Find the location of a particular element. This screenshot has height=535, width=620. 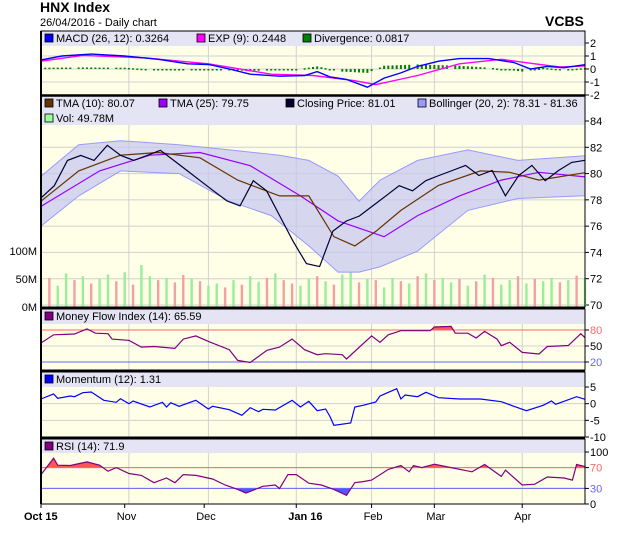

legend-label: TMA (10): 80.07 is located at coordinates (95, 104).